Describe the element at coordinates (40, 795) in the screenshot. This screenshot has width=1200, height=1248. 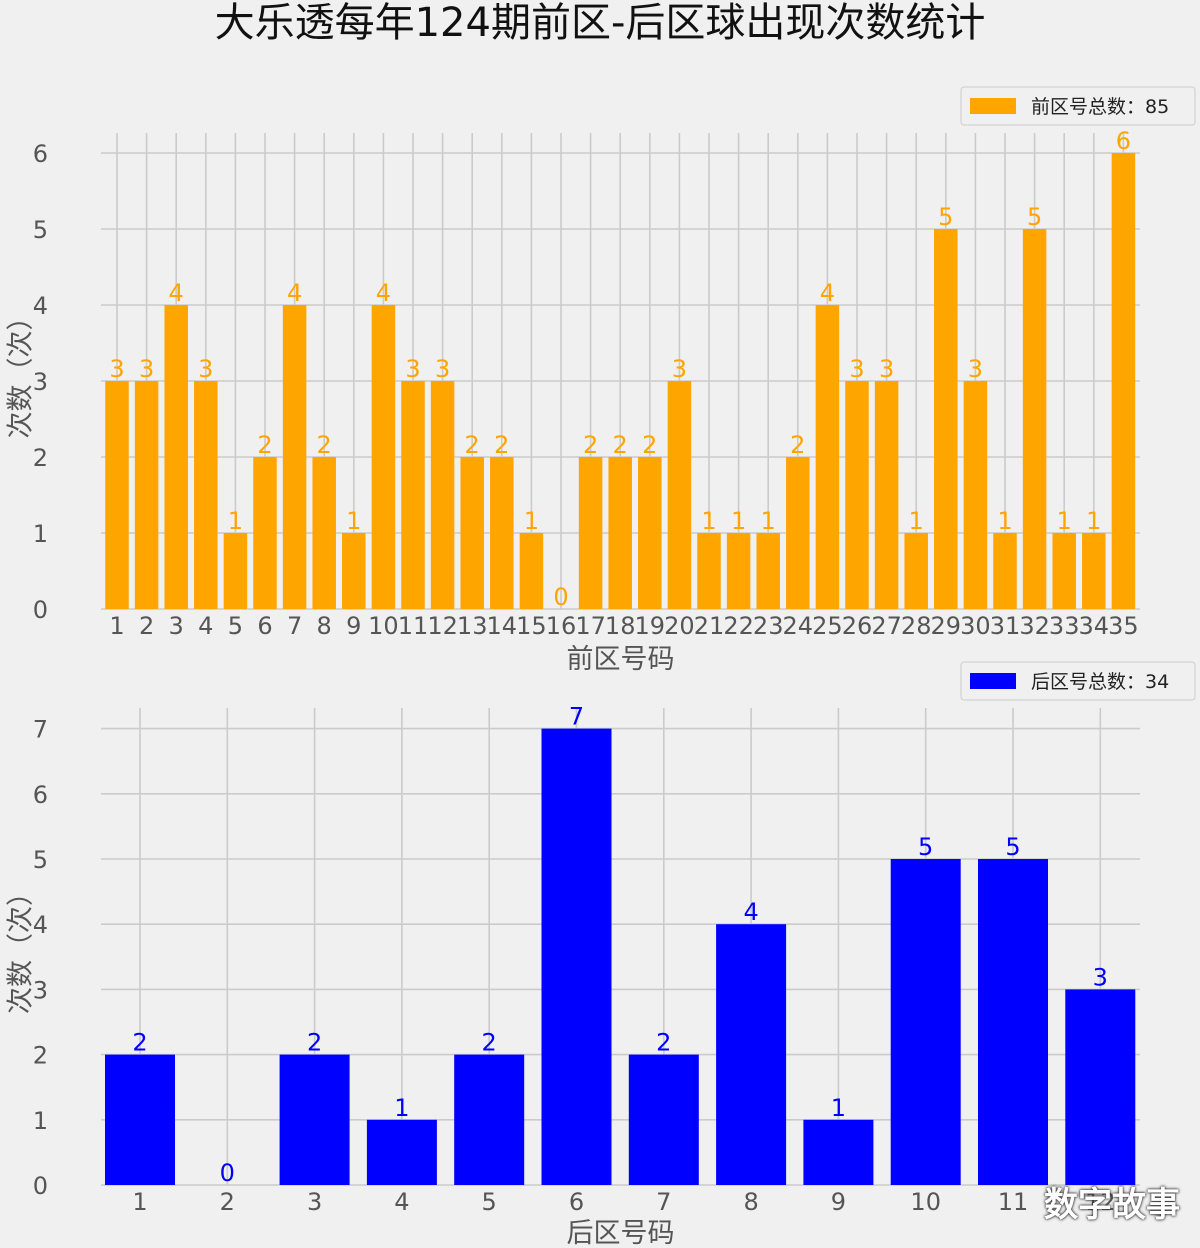
I see `y-tick-label: 6` at that location.